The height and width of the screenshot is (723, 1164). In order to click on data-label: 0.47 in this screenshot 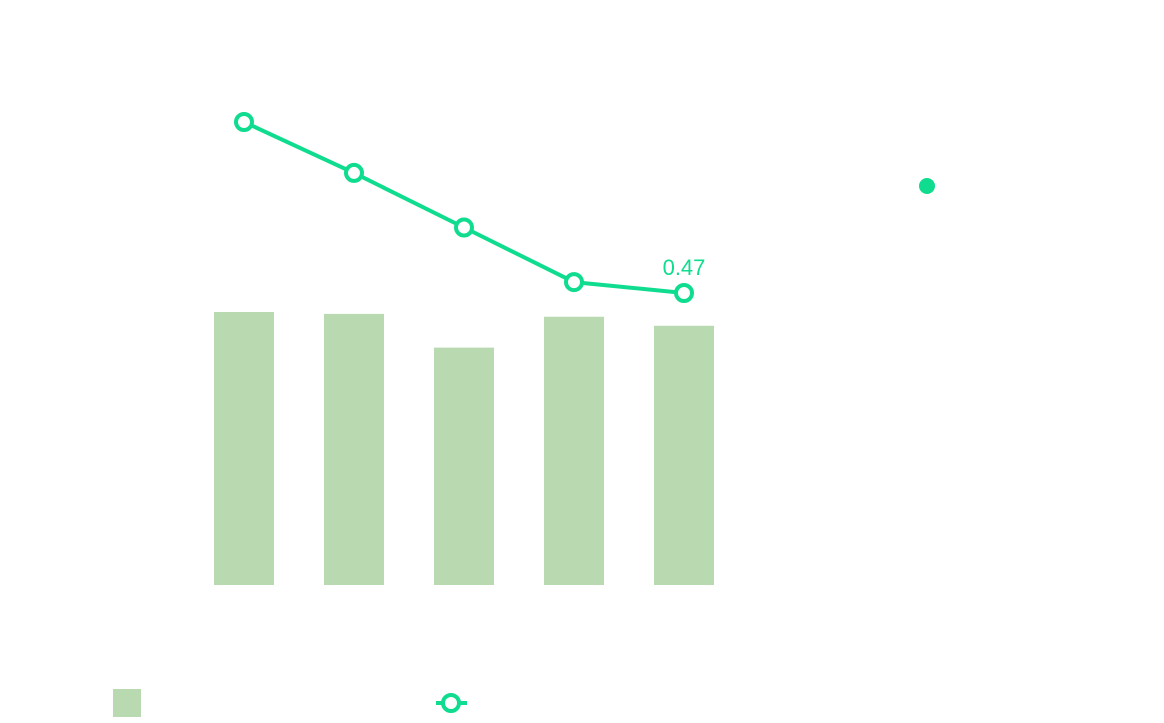, I will do `click(684, 267)`.